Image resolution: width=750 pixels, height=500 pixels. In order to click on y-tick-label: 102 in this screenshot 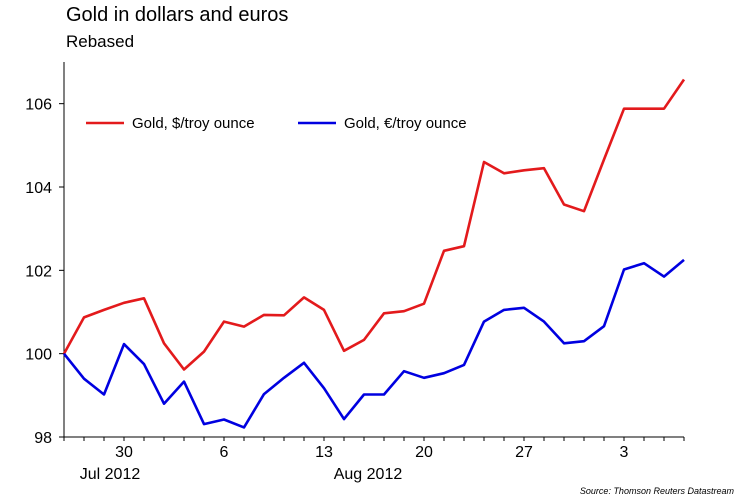, I will do `click(38, 271)`.